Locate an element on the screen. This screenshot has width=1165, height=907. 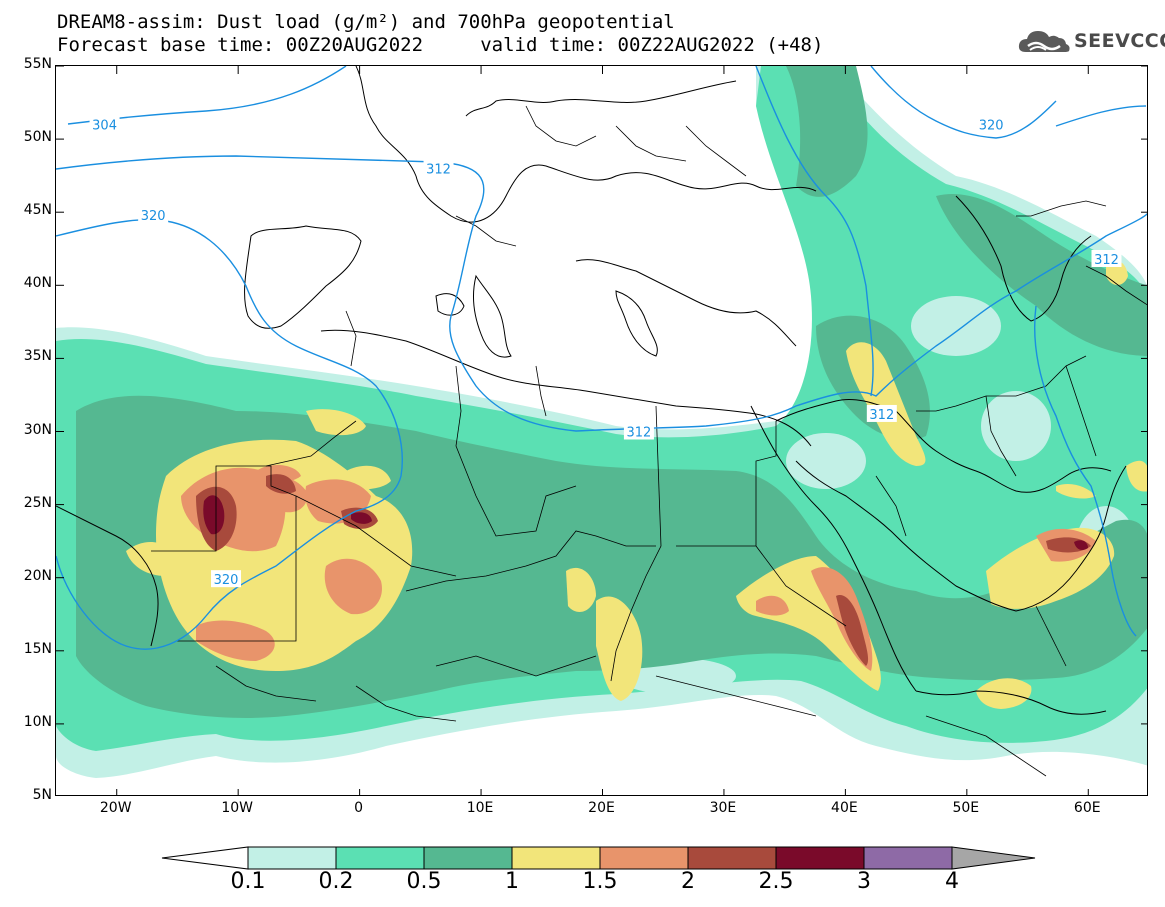
latitude-tick-label: 45N is located at coordinates (37, 210).